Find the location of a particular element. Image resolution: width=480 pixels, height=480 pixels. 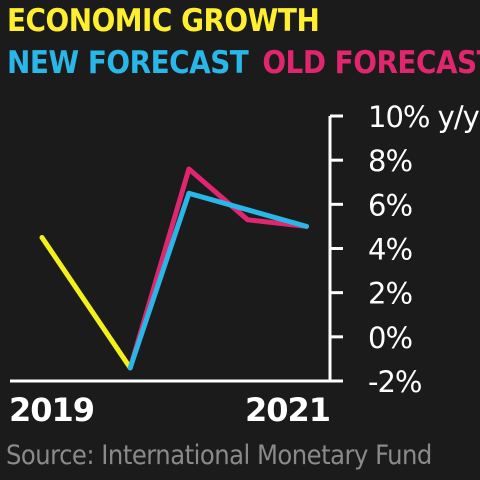

legend-old-forecast: OLD FORECAST is located at coordinates (371, 63).